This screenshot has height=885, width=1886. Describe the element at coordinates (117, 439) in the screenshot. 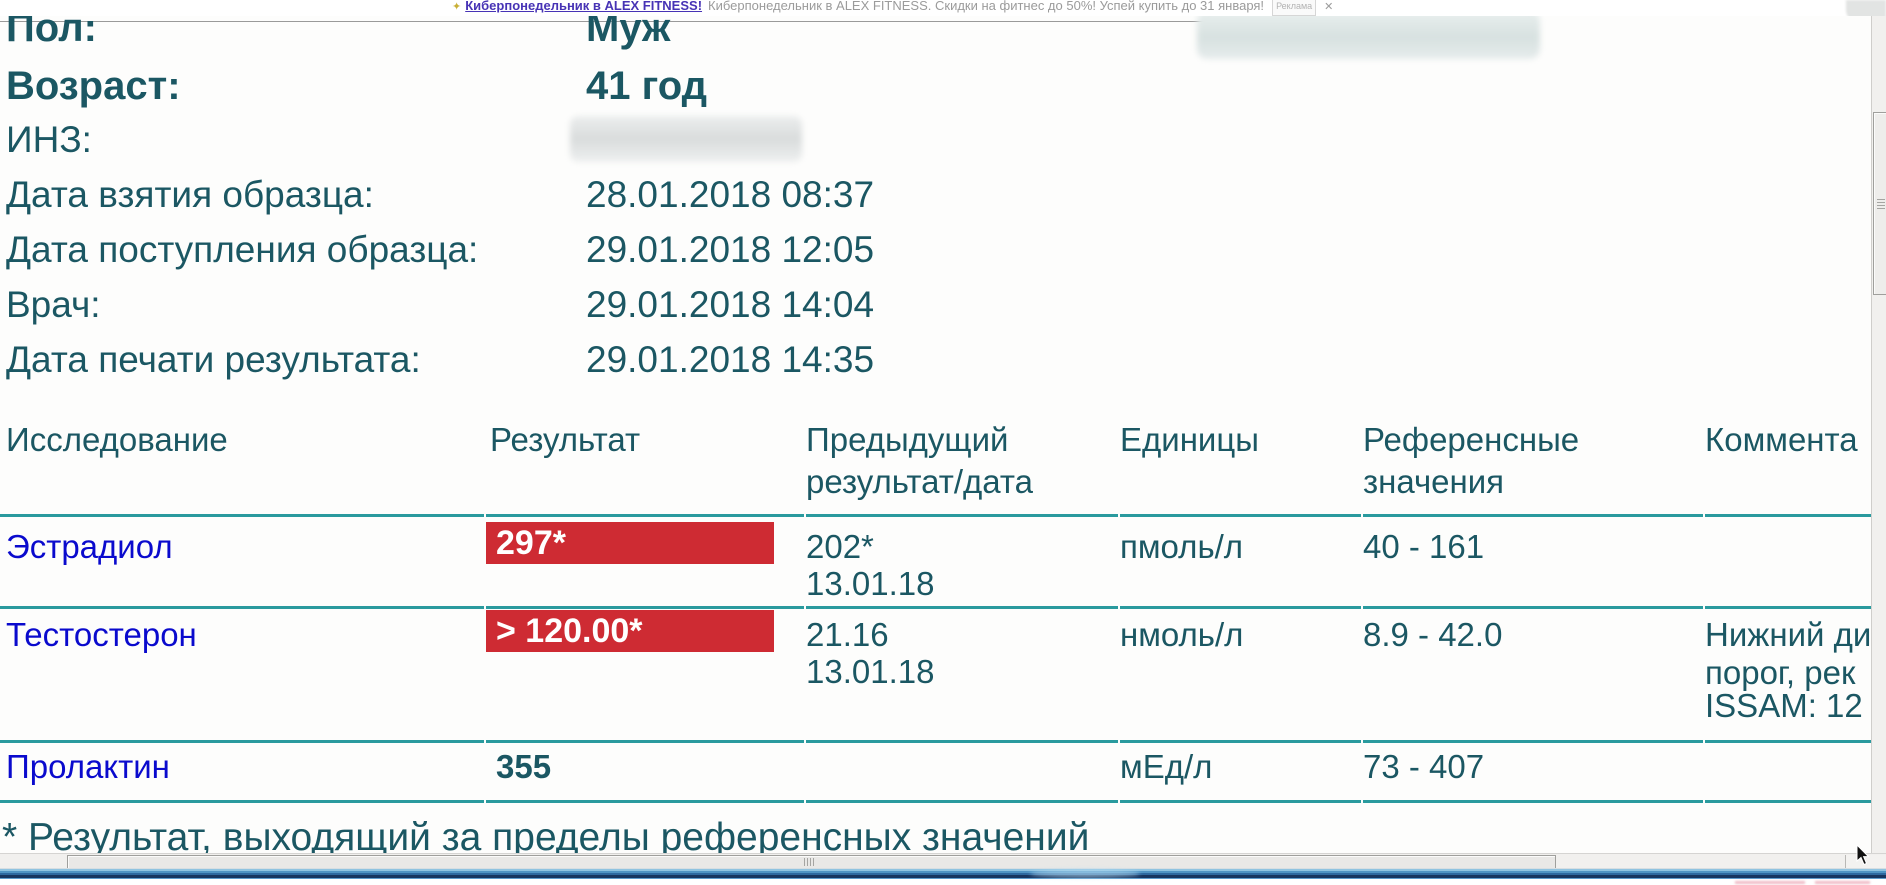

I see `col-header-test: Исследование` at that location.